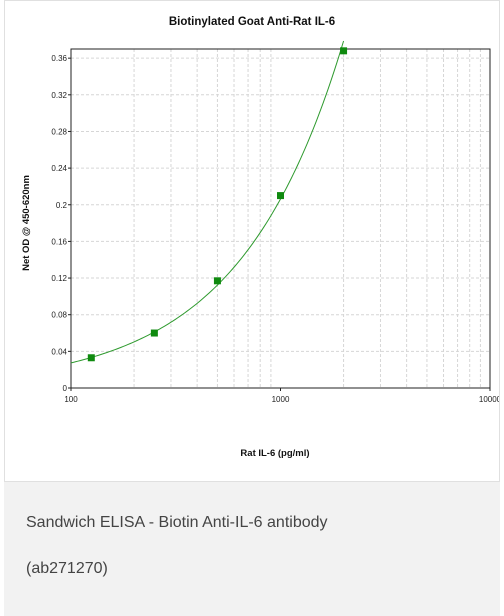  What do you see at coordinates (59, 58) in the screenshot?
I see `y-tick-label: 0.36` at bounding box center [59, 58].